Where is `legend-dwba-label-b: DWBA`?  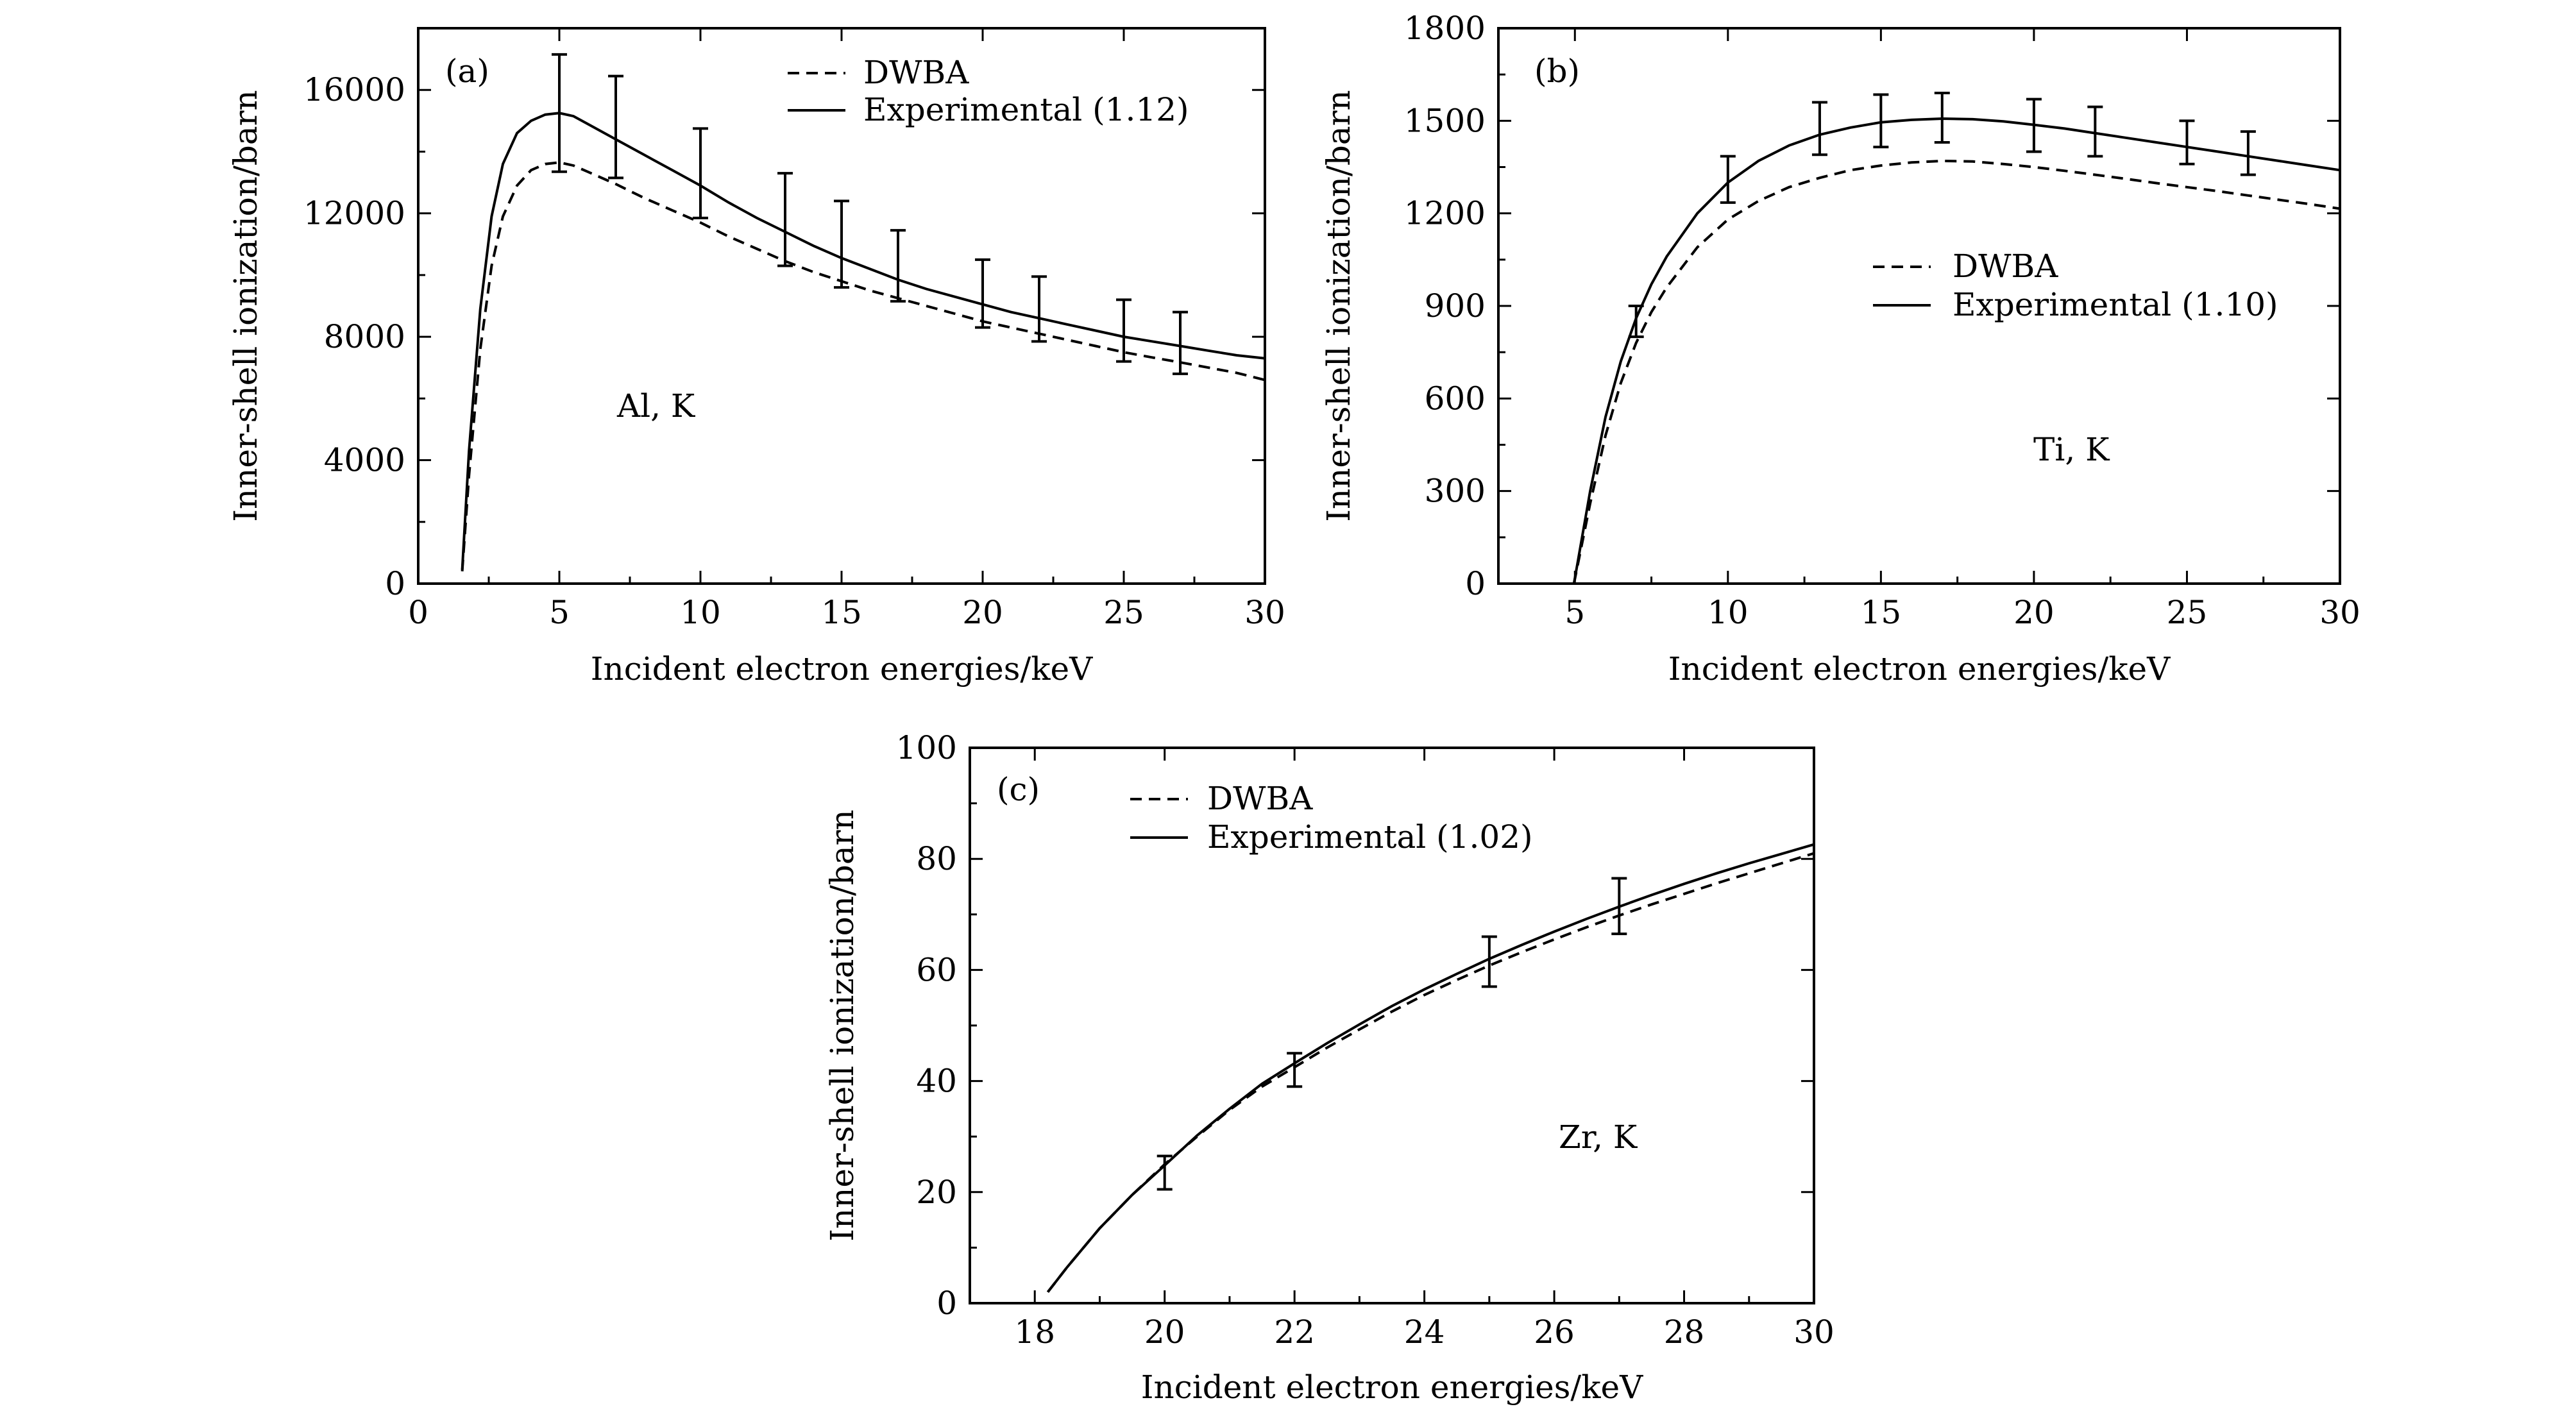
legend-dwba-label-b: DWBA is located at coordinates (2005, 266).